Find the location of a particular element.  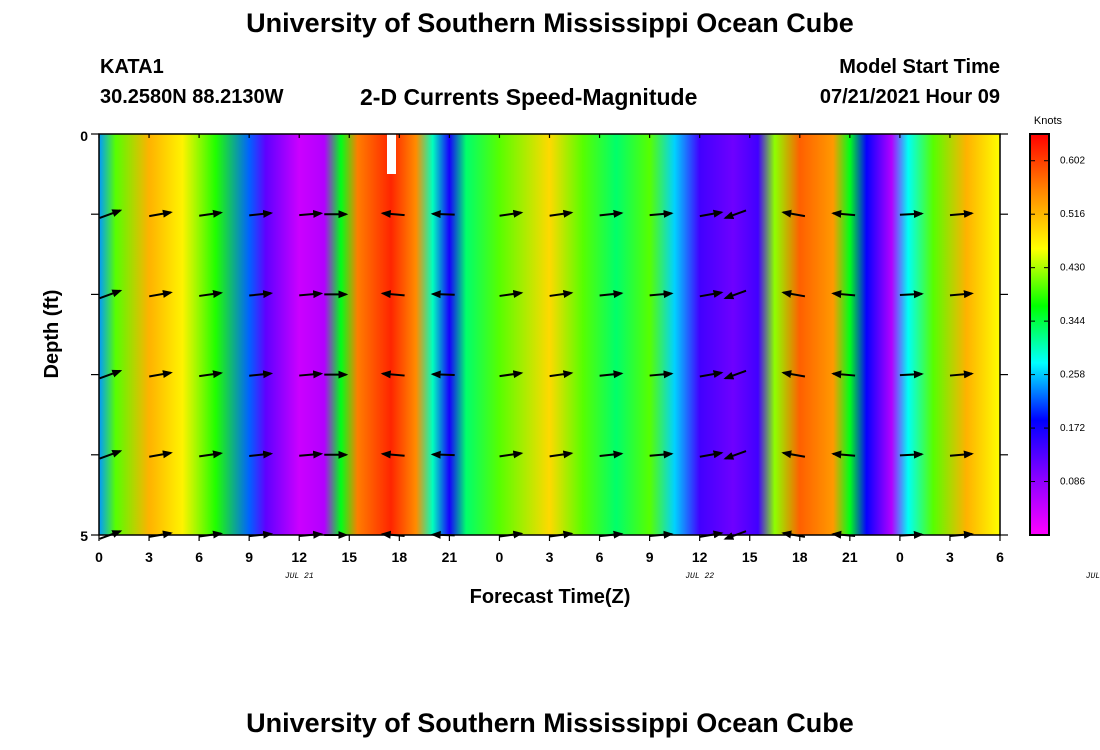

missing-data-marker is located at coordinates (391, 154).